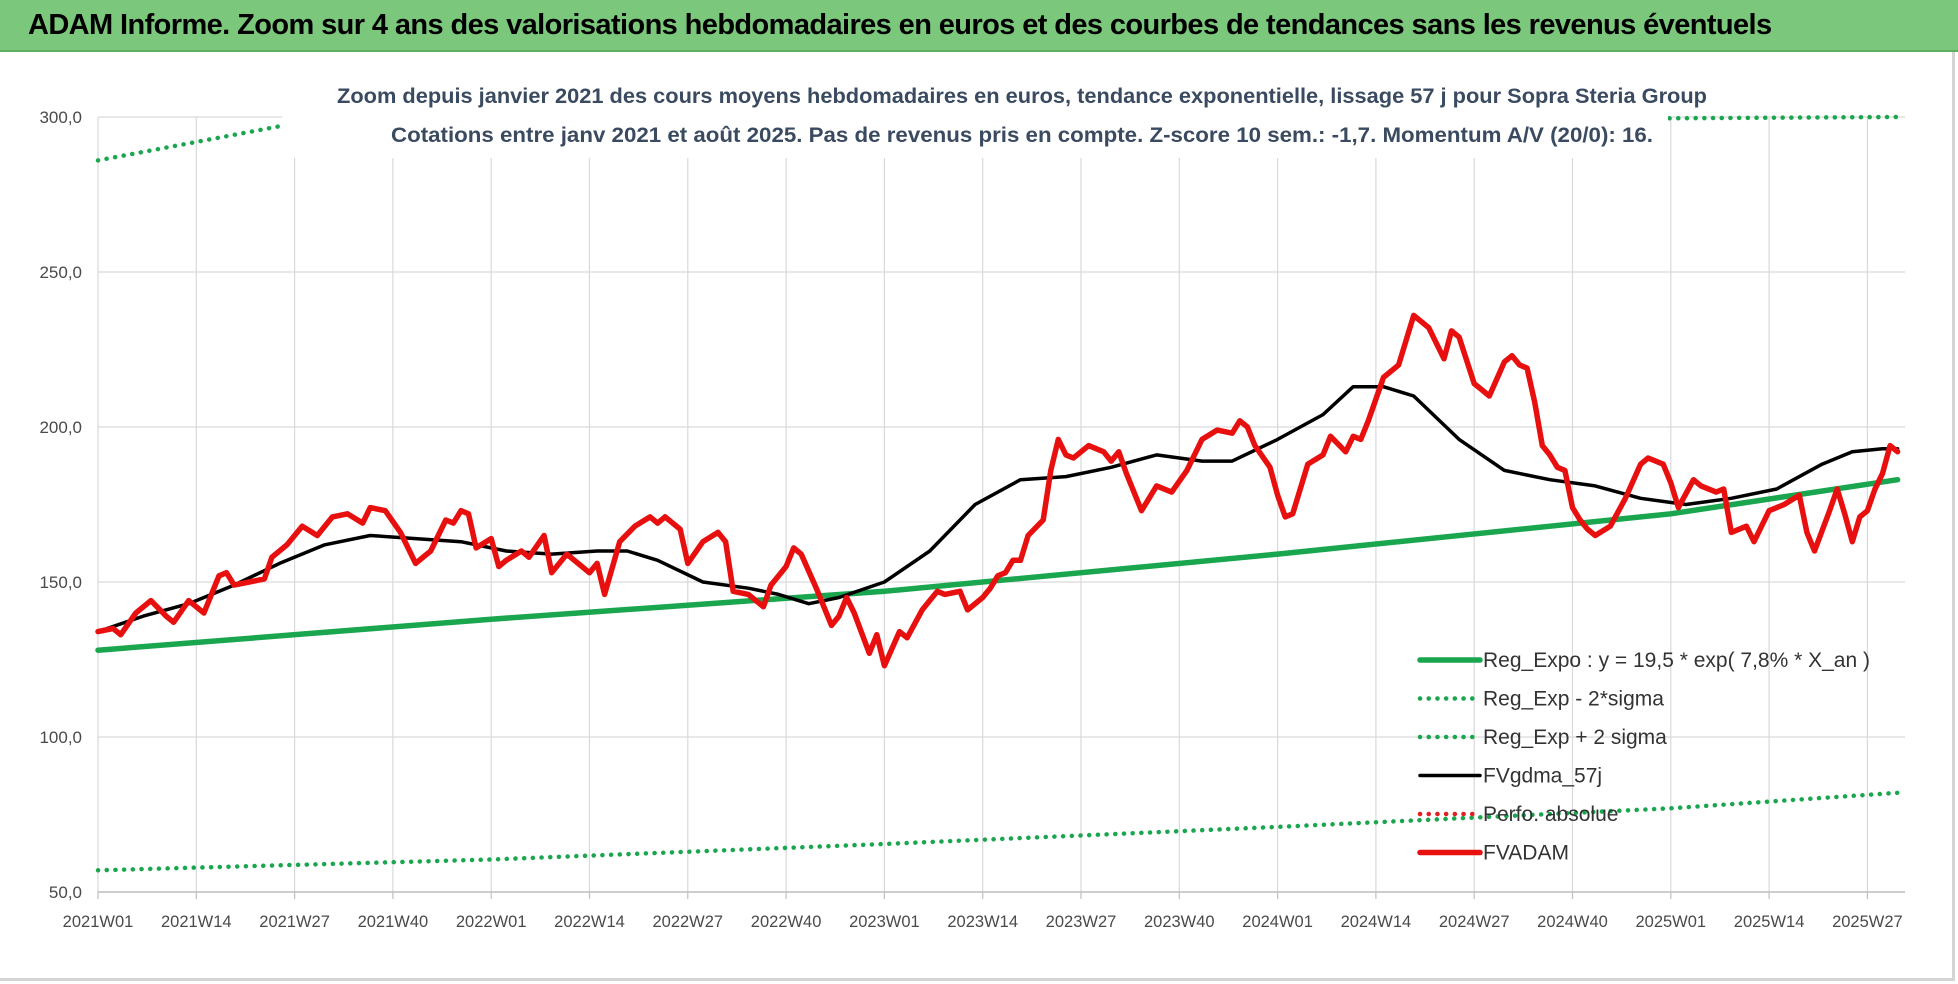 Image resolution: width=1958 pixels, height=984 pixels. Describe the element at coordinates (1474, 922) in the screenshot. I see `x-tick-label: 2024W27` at that location.